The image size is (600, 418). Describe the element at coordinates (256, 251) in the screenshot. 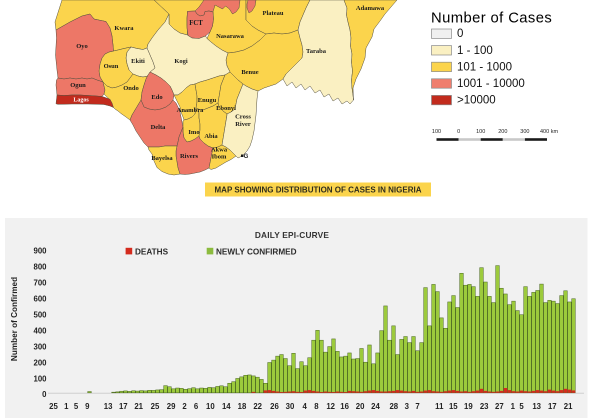

I see `svg-text: NEWLY CONFIRMED` at that location.